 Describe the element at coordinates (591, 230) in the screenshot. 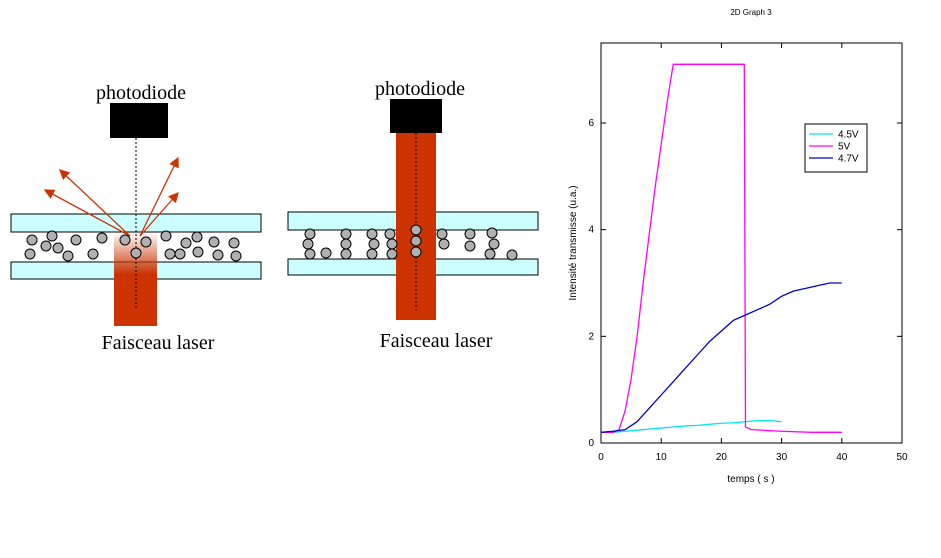

I see `y-tick-label: 4` at that location.